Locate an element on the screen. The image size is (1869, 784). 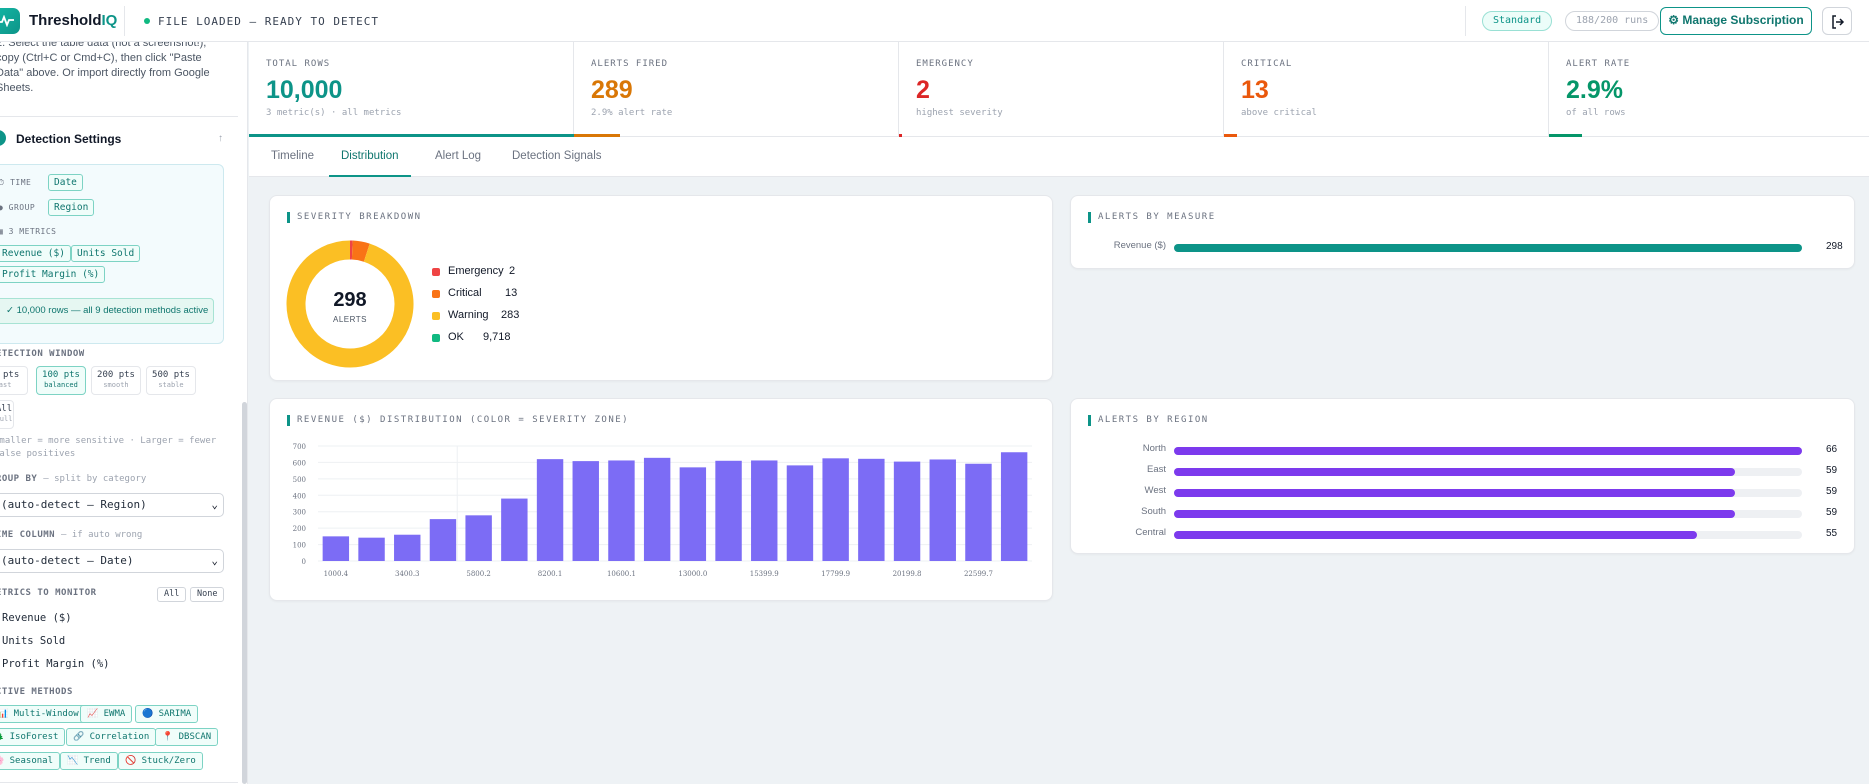
kpi-sub: of all rows is located at coordinates (1596, 113).